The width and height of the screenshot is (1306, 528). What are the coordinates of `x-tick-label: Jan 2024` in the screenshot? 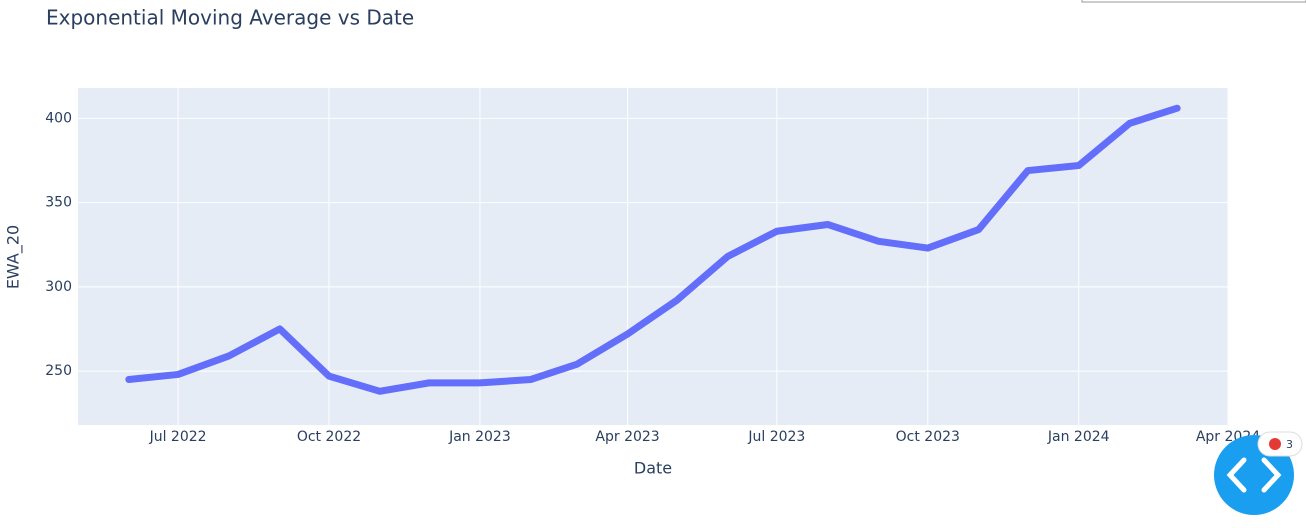 It's located at (1078, 437).